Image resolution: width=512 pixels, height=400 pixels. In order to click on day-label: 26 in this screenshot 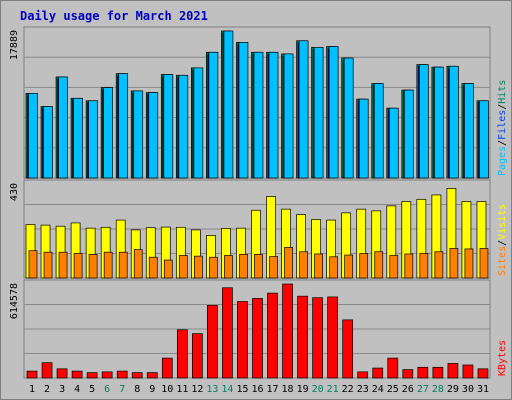, I will do `click(408, 389)`.